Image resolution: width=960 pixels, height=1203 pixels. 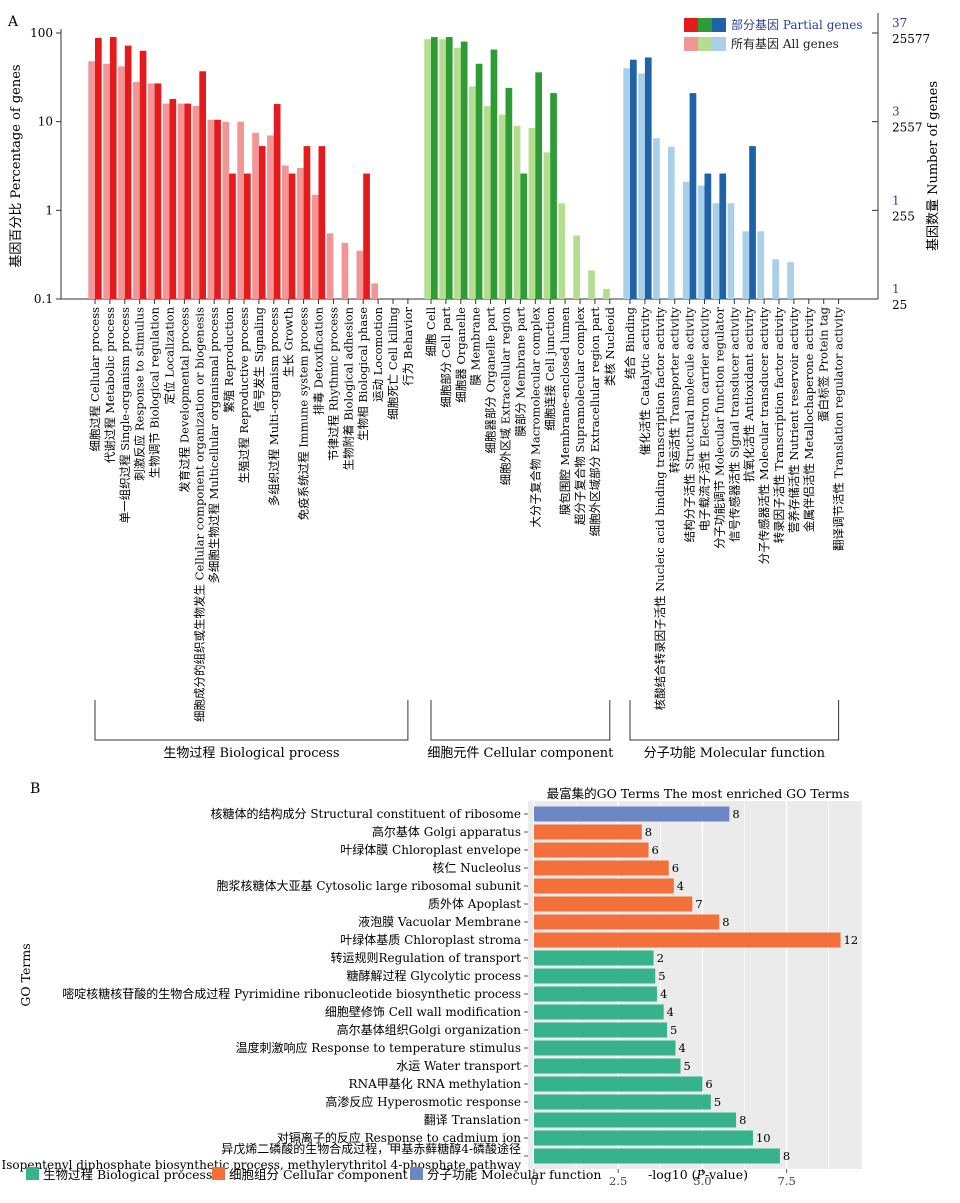 I want to click on category-label: 代谢过程 Metabolic process, so click(x=110, y=385).